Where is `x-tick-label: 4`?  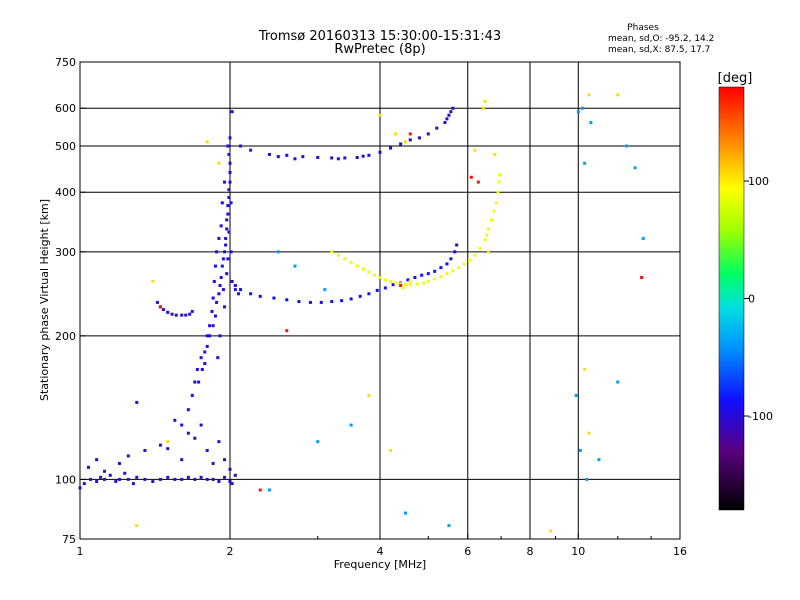 x-tick-label: 4 is located at coordinates (380, 551).